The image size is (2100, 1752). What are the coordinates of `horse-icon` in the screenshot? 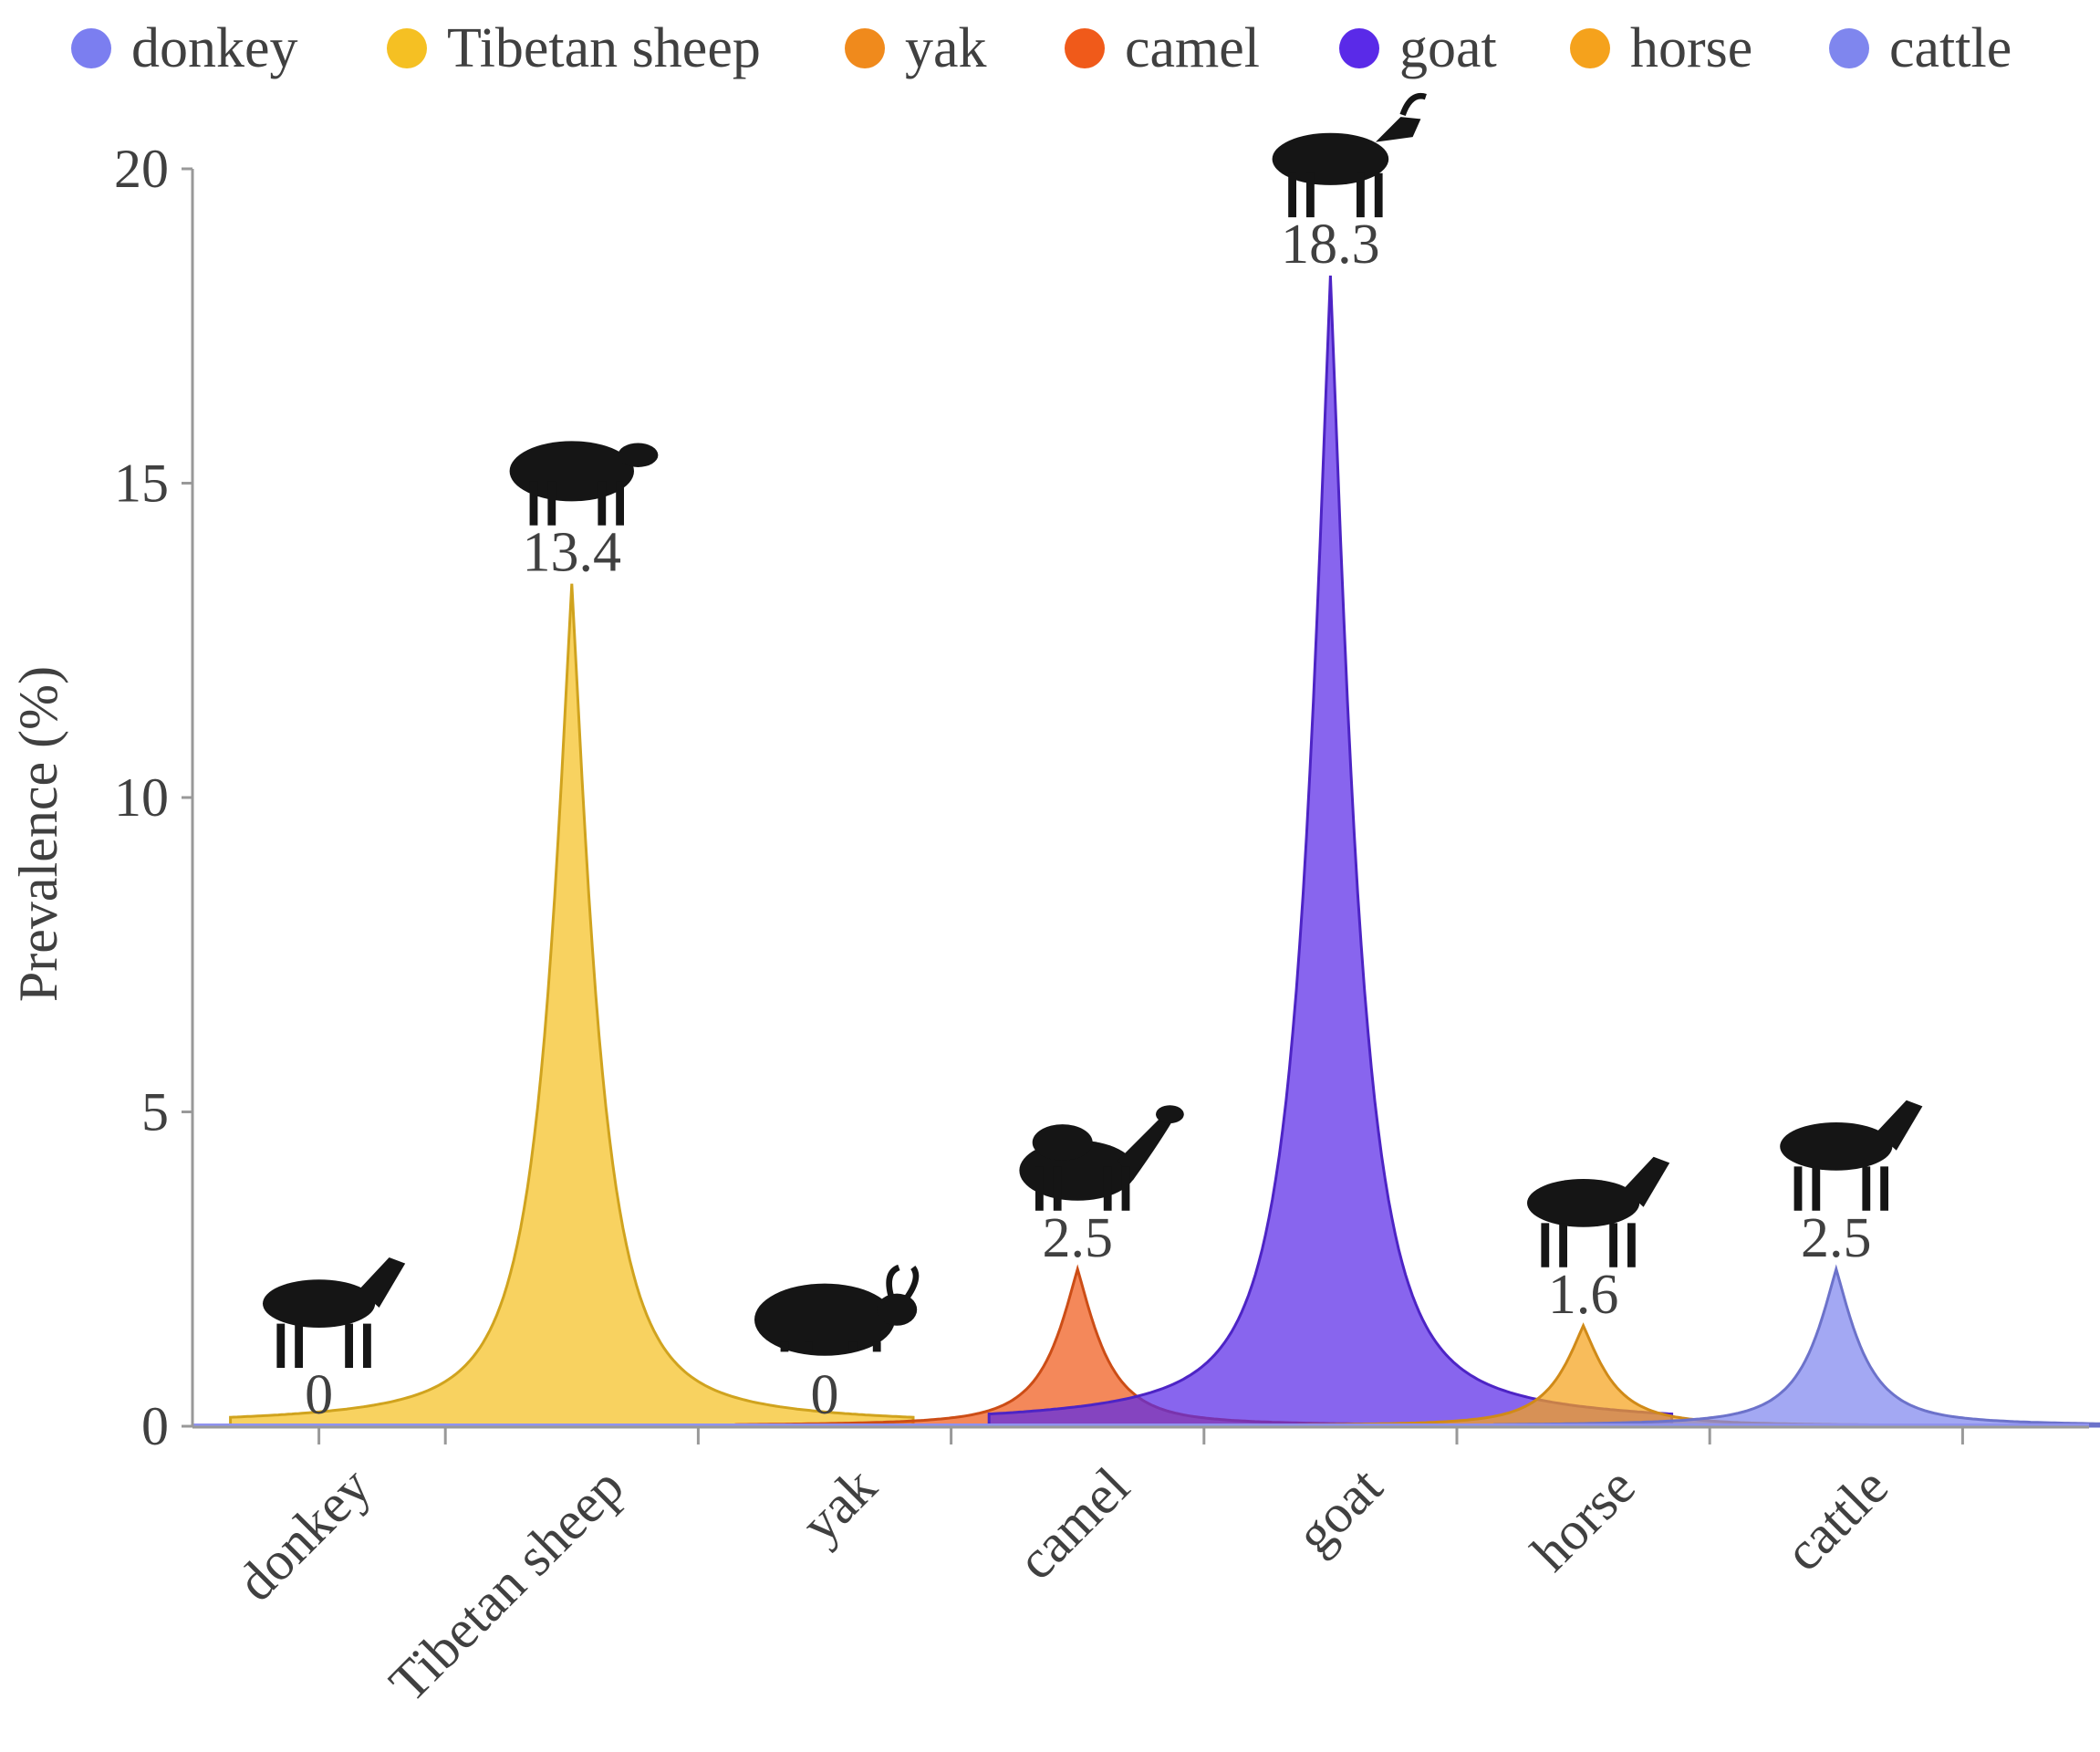 It's located at (1598, 1211).